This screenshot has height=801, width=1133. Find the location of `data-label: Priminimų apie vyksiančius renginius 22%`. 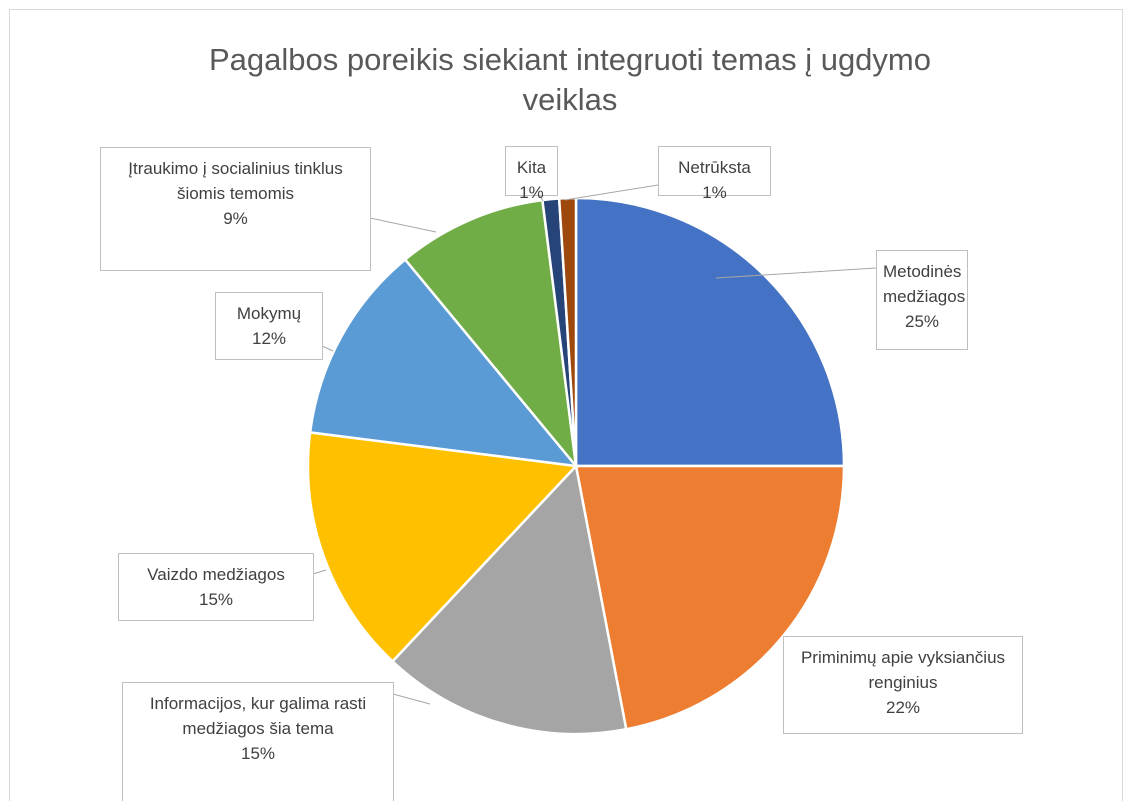

data-label: Priminimų apie vyksiančius renginius 22% is located at coordinates (903, 685).